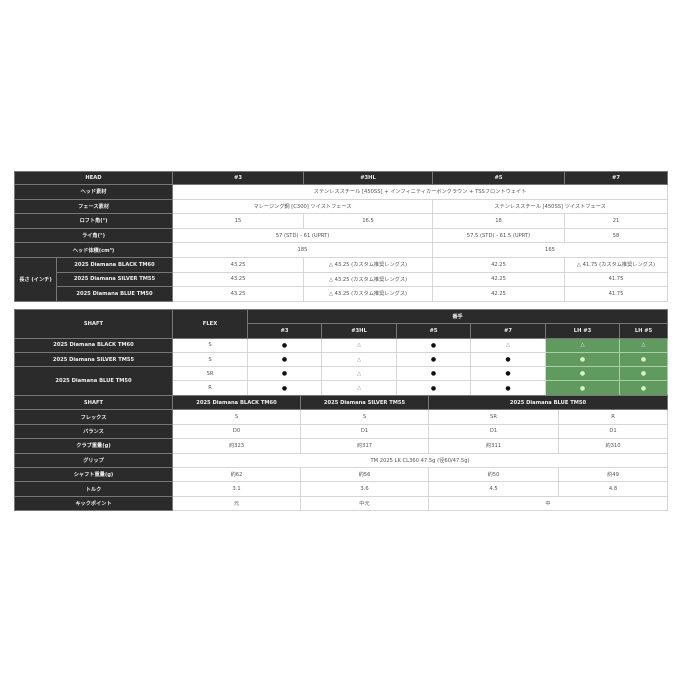  What do you see at coordinates (548, 402) in the screenshot?
I see `header-cell: 2025 Diamana BLUE TM50` at bounding box center [548, 402].